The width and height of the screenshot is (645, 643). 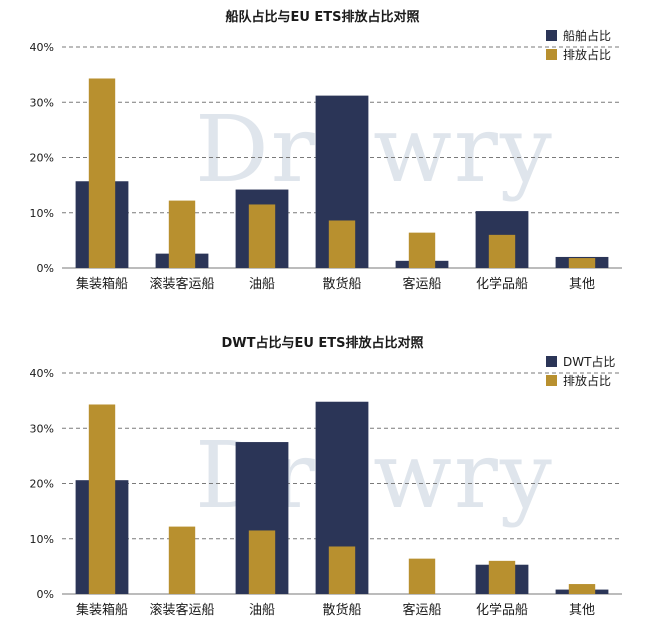 I want to click on legend-swatch-dwt, so click(x=551, y=361).